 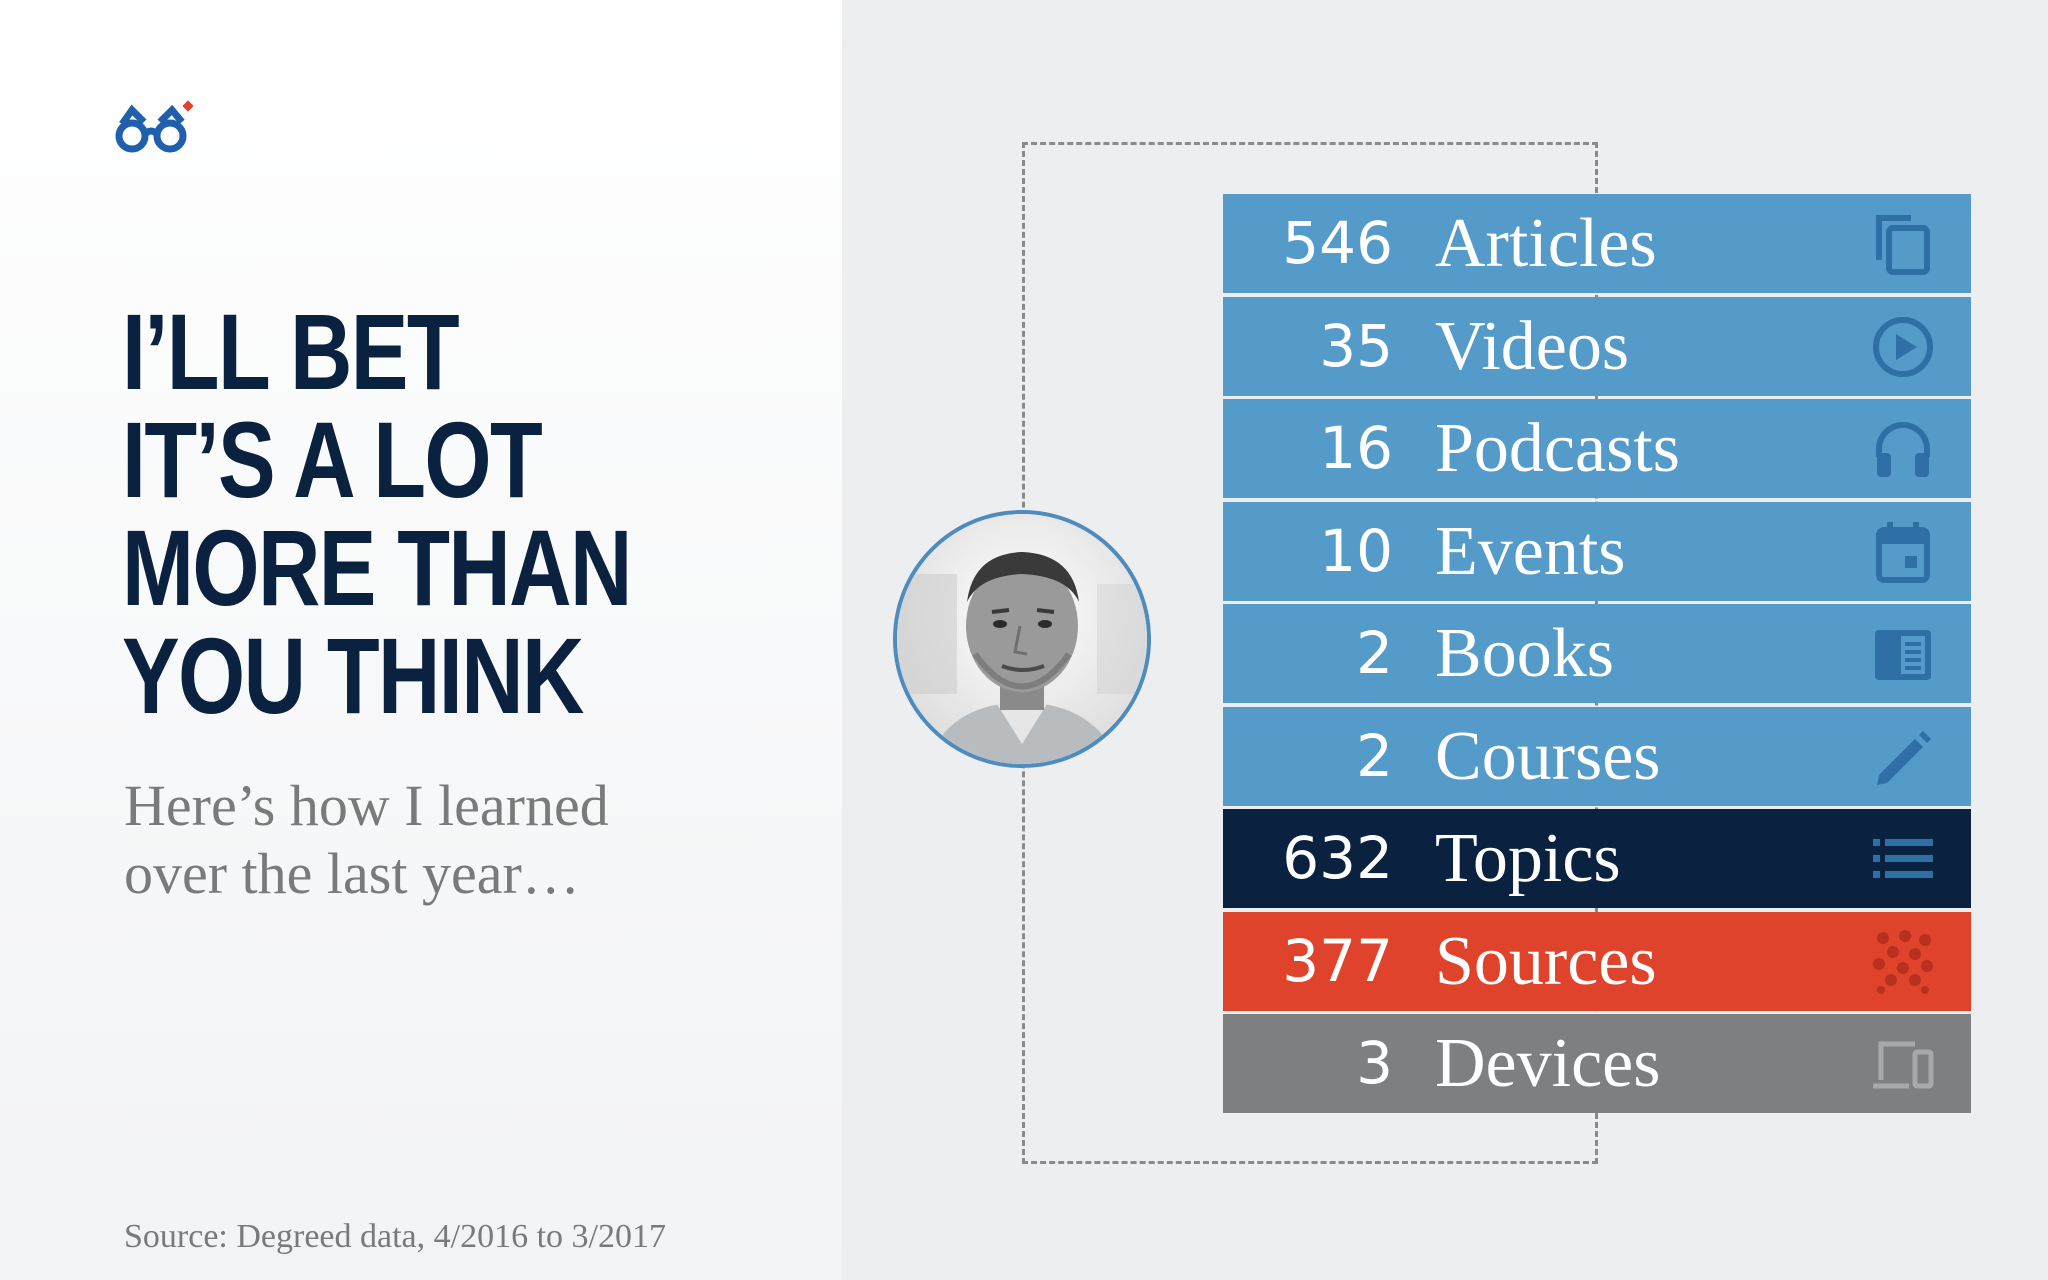 What do you see at coordinates (1356, 448) in the screenshot?
I see `stat-value: 16` at bounding box center [1356, 448].